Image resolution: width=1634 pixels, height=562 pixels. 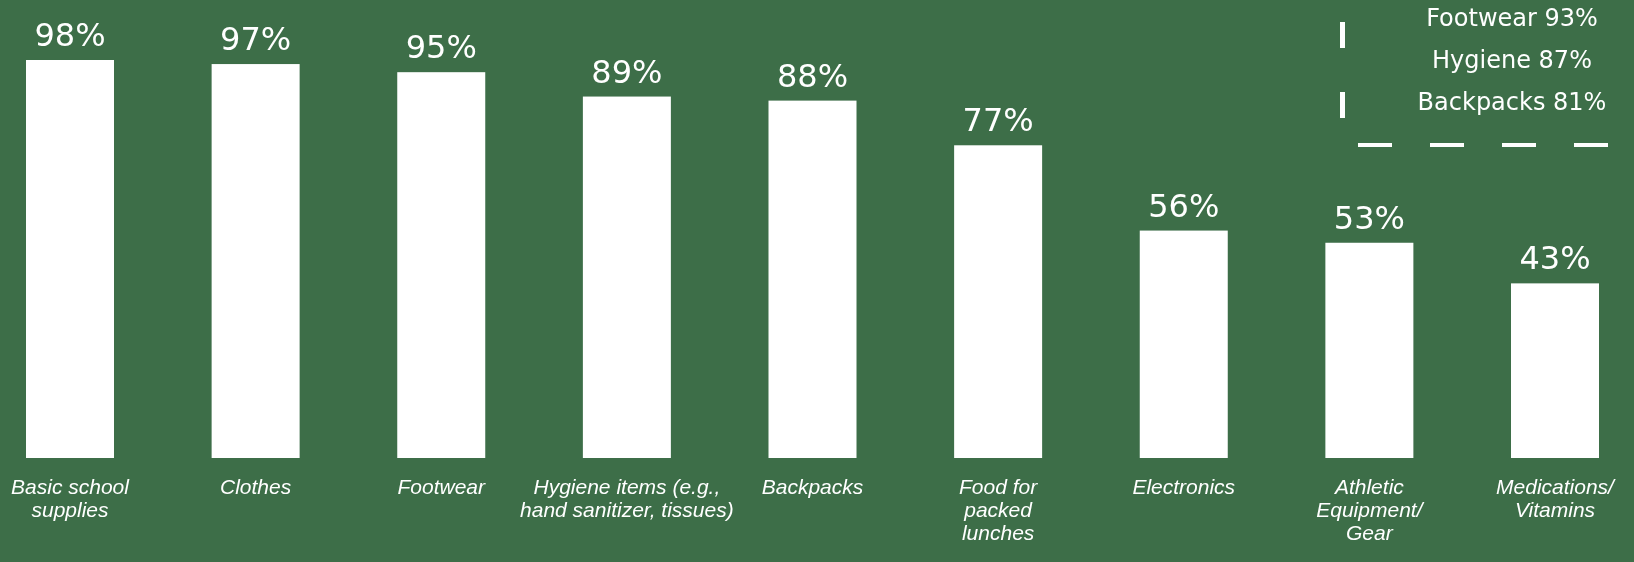 What do you see at coordinates (1512, 102) in the screenshot?
I see `annotation: Backpacks 81%` at bounding box center [1512, 102].